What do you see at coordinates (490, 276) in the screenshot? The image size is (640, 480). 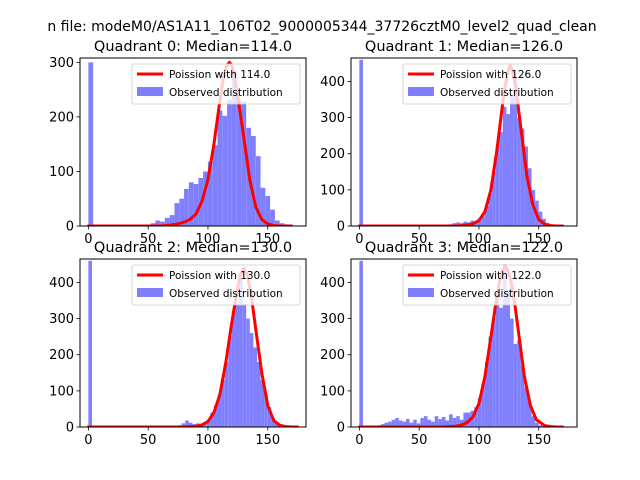 I see `legend-label: Poission with 122.0` at bounding box center [490, 276].